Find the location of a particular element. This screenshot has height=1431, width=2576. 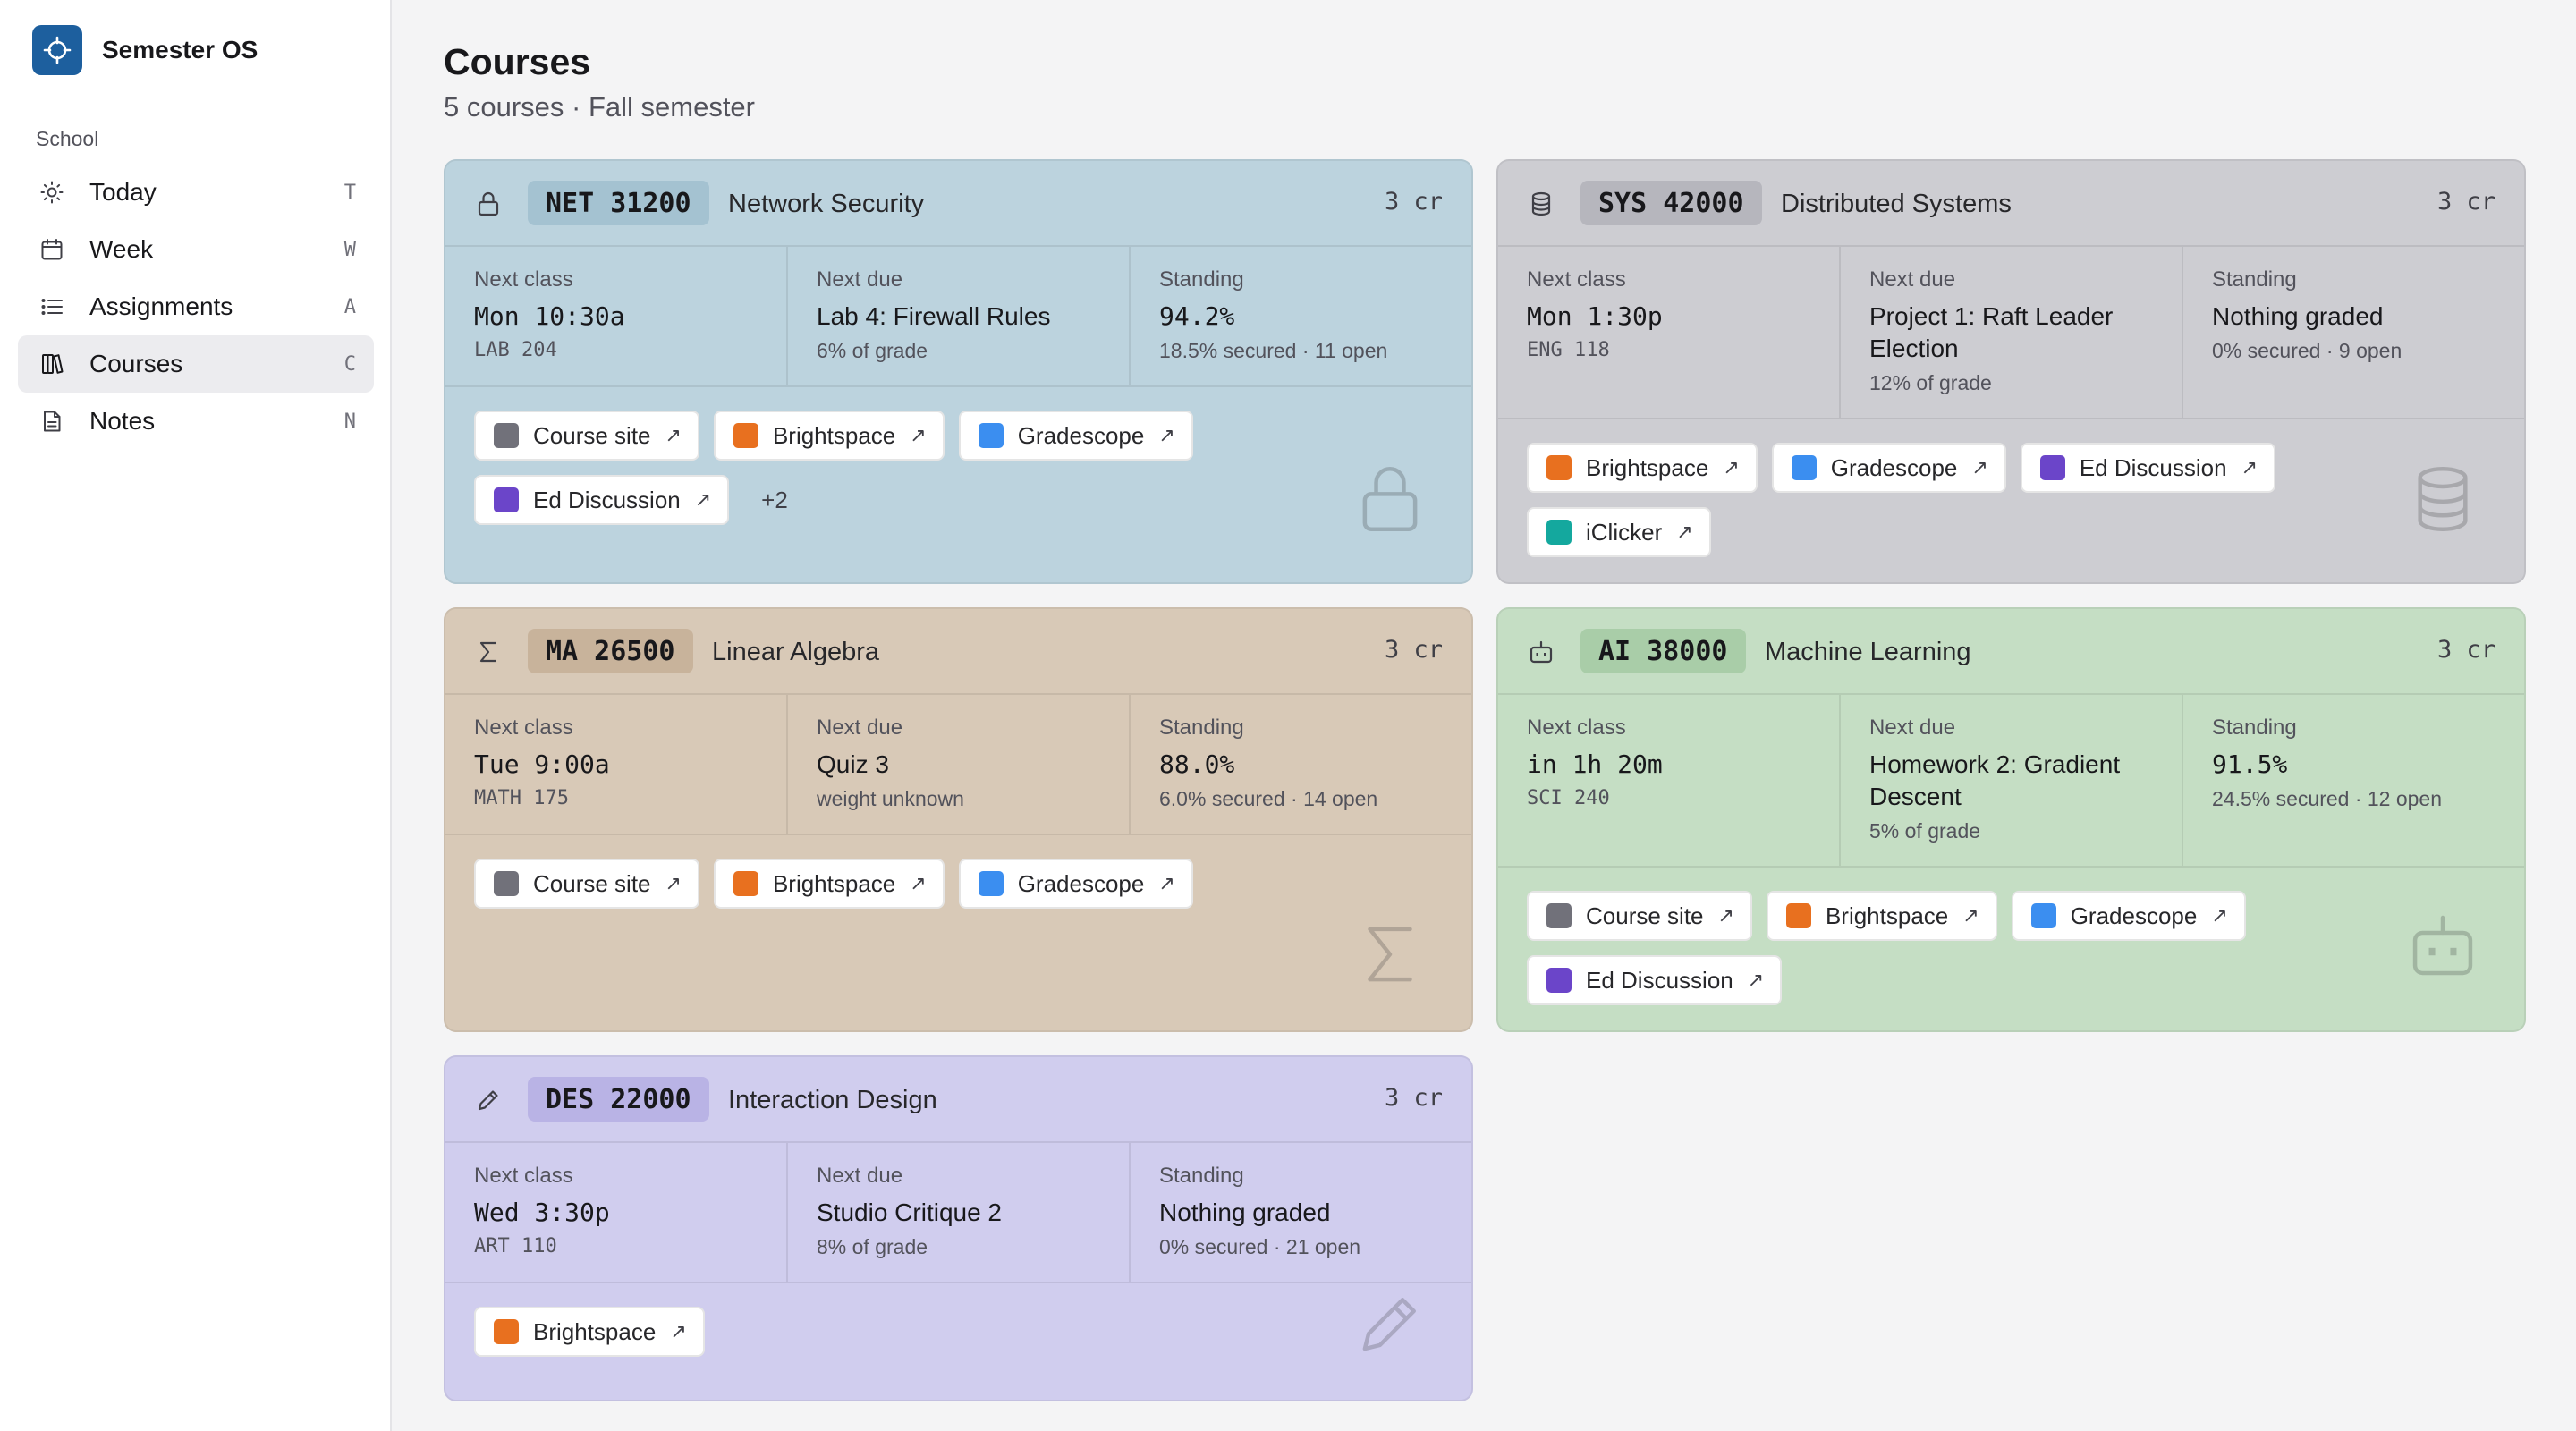

book-icon is located at coordinates (51, 364).